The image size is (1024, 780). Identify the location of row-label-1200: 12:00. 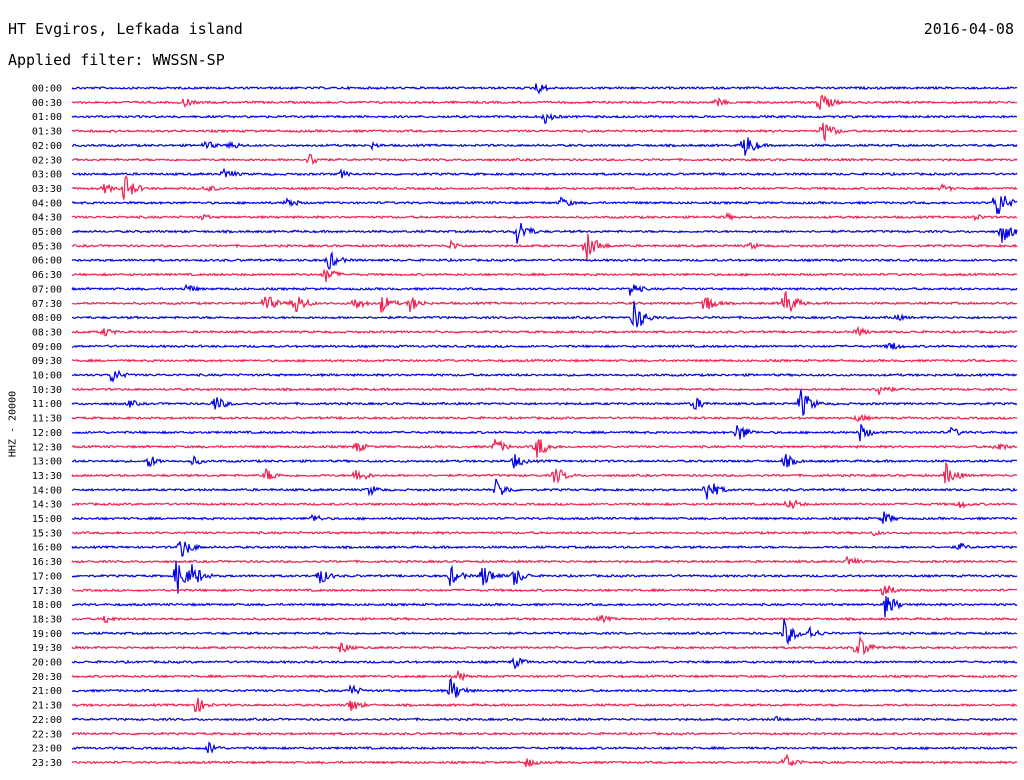
(47, 433).